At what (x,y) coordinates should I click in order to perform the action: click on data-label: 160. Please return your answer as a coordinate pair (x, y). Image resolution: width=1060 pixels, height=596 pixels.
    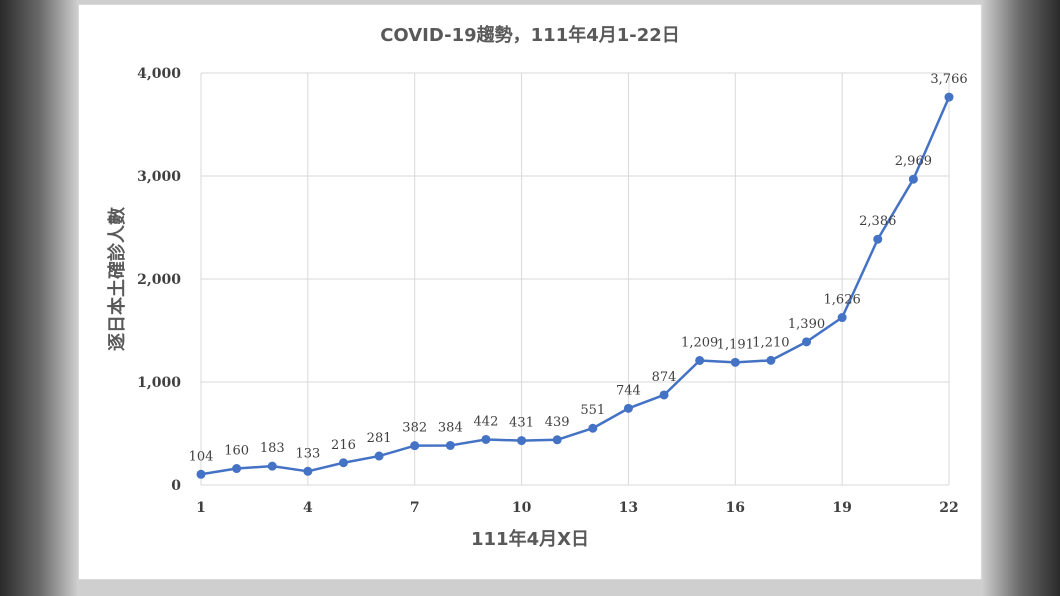
    Looking at the image, I should click on (236, 451).